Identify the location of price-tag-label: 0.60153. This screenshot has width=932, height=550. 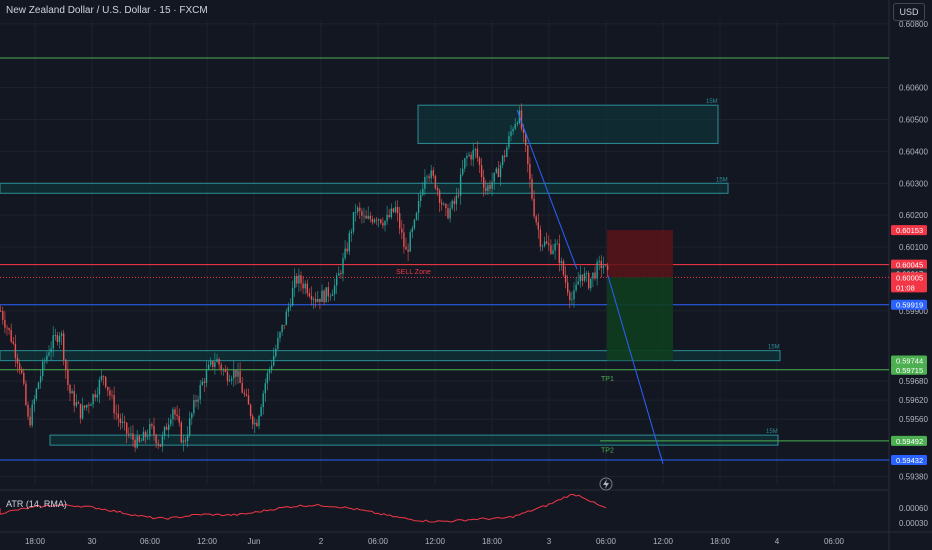
(909, 230).